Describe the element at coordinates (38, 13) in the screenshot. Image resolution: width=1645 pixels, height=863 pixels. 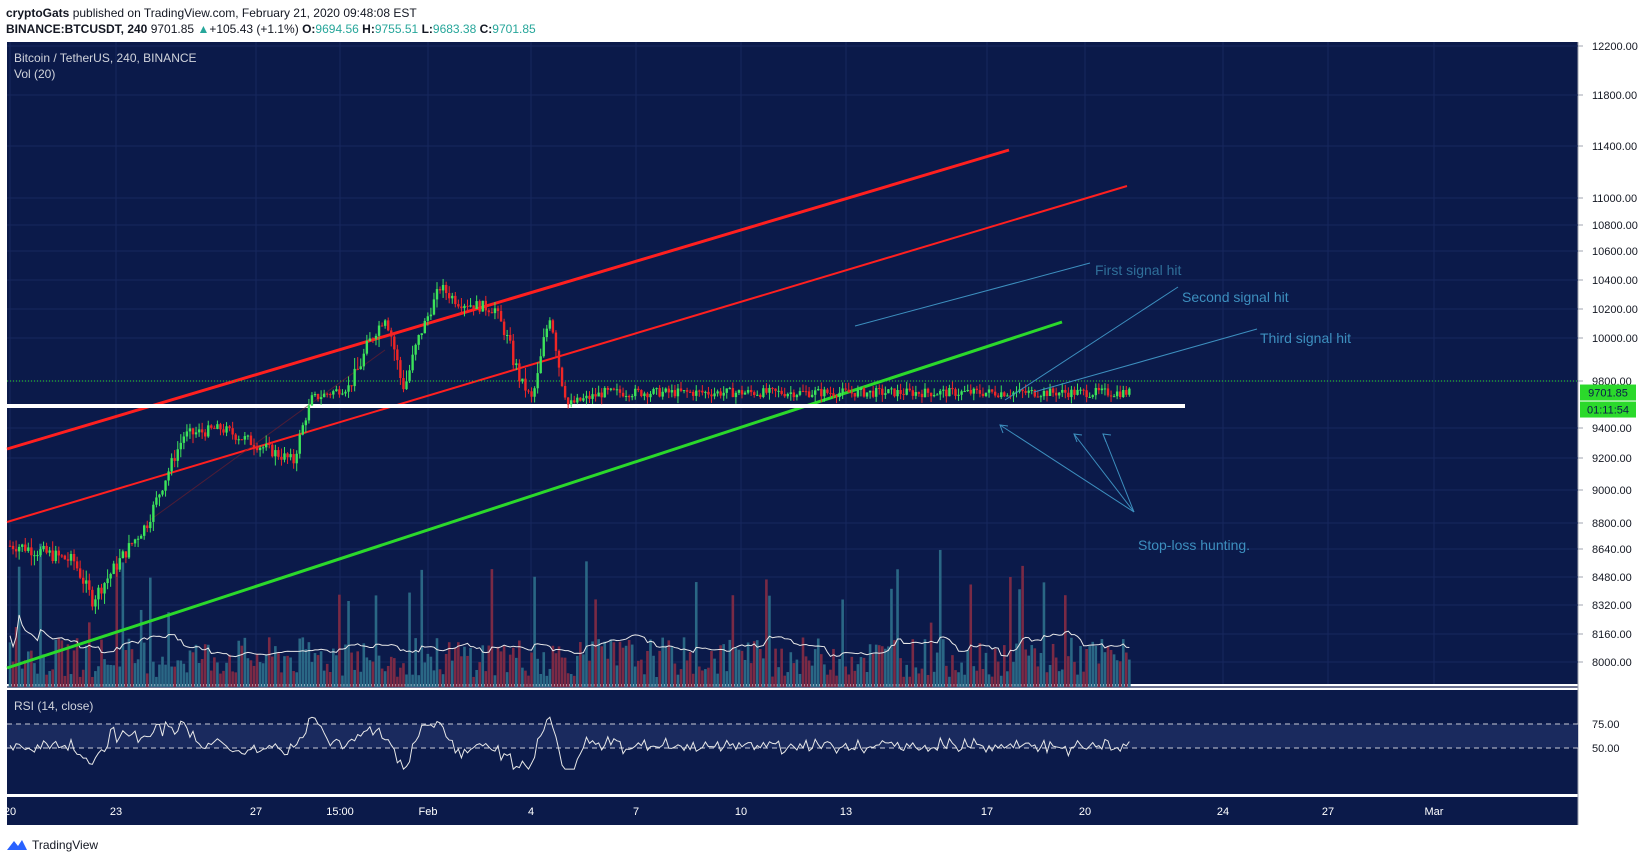
I see `author-name: cryptoGats` at that location.